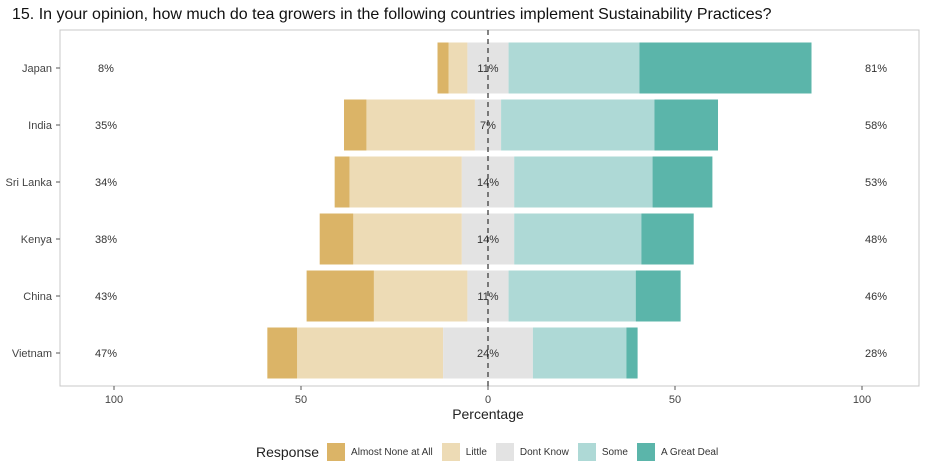 The image size is (927, 468). What do you see at coordinates (106, 183) in the screenshot?
I see `left-pct-label: 34%` at bounding box center [106, 183].